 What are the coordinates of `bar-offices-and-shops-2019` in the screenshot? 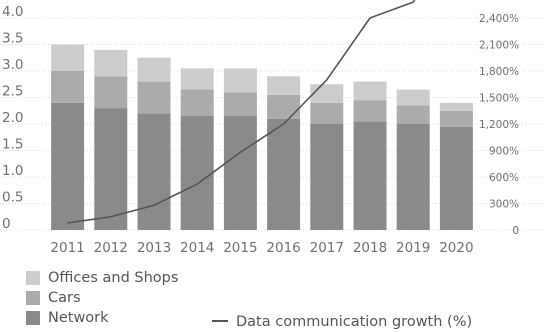 It's located at (413, 98).